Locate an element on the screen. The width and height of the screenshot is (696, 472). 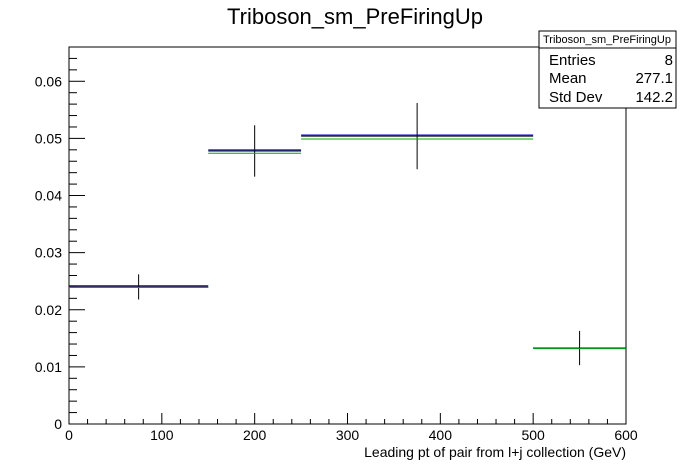
stats-stddev-label: Std Dev is located at coordinates (576, 97).